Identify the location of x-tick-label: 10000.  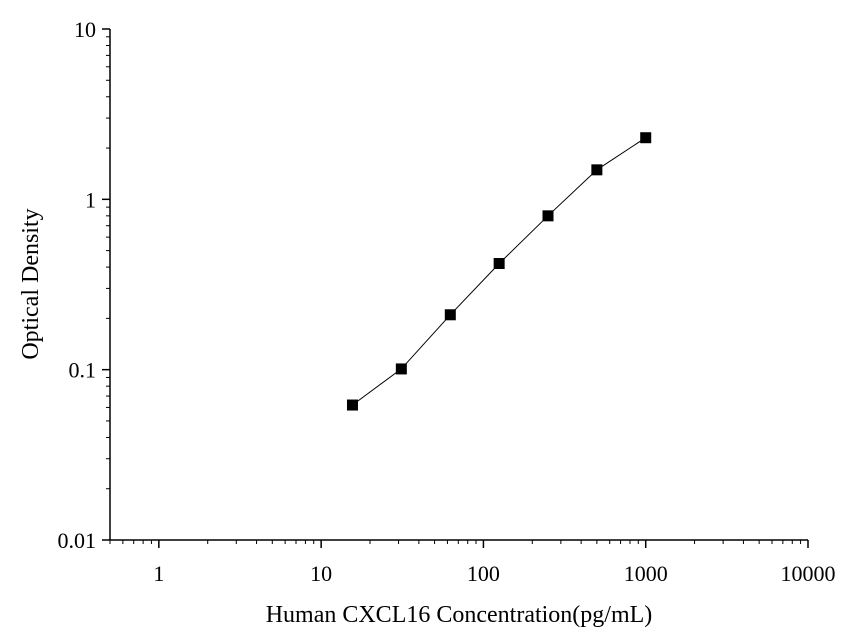
(808, 573).